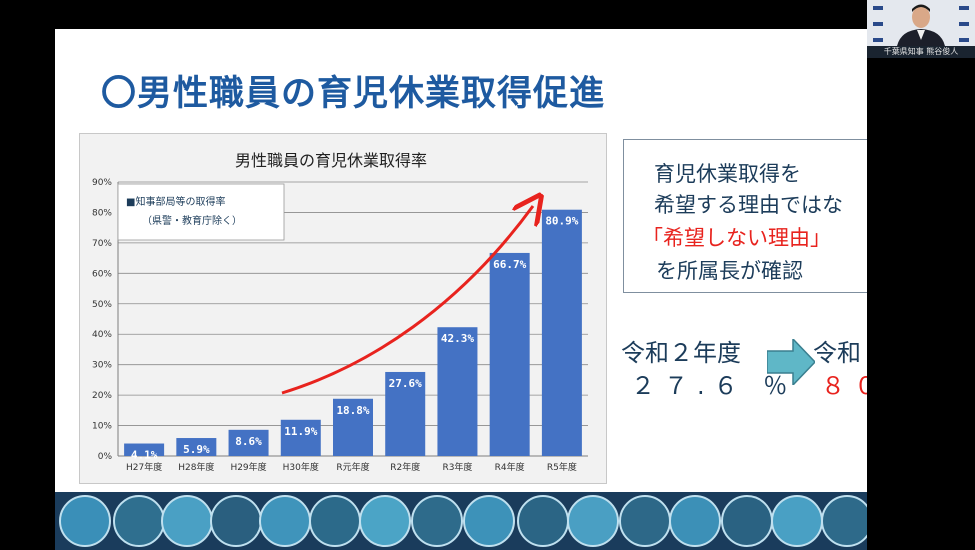  Describe the element at coordinates (561, 221) in the screenshot. I see `bar-data-label: 80.9%` at that location.